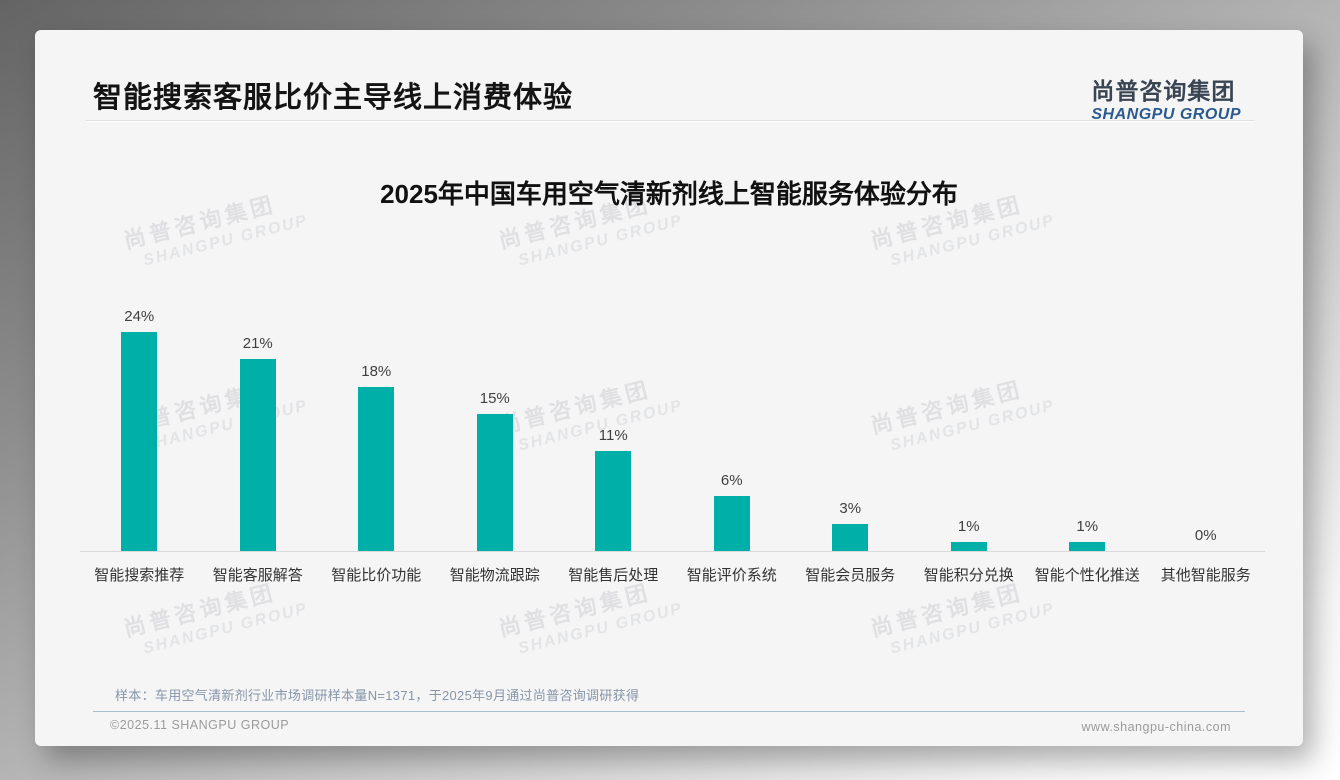 The width and height of the screenshot is (1340, 780). What do you see at coordinates (850, 508) in the screenshot?
I see `bar-value-label: 3%` at bounding box center [850, 508].